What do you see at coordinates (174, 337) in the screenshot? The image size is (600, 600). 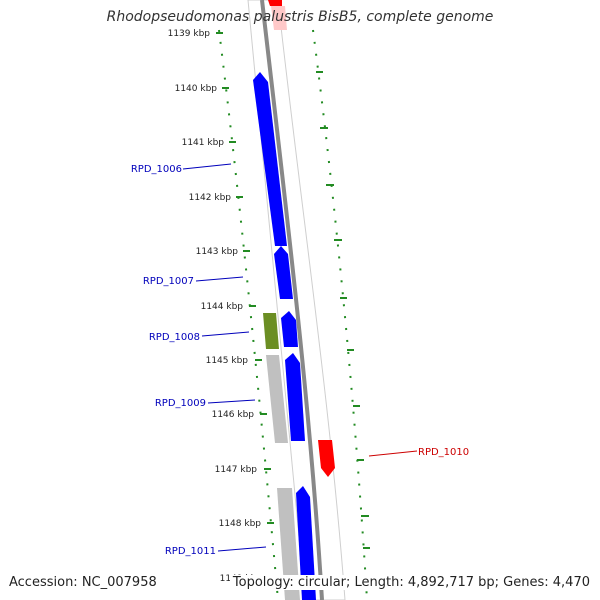 I see `gene-label-rpd-1008: RPD_1008` at bounding box center [174, 337].